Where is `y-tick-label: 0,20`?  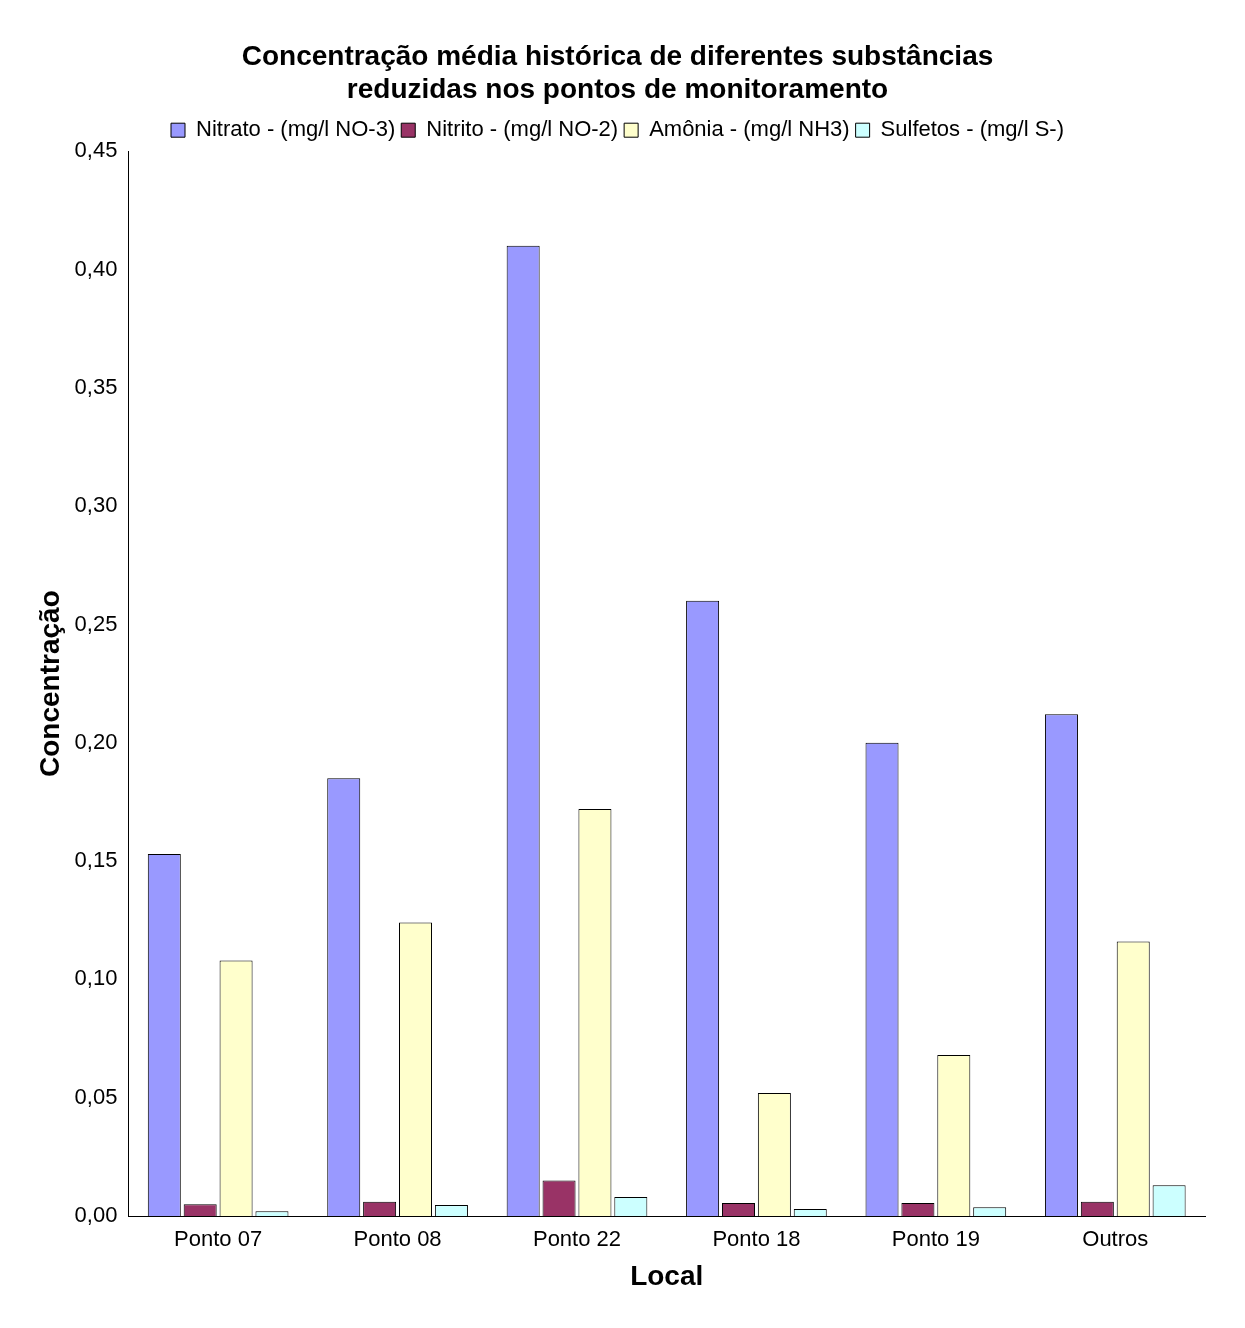
y-tick-label: 0,20 is located at coordinates (96, 741).